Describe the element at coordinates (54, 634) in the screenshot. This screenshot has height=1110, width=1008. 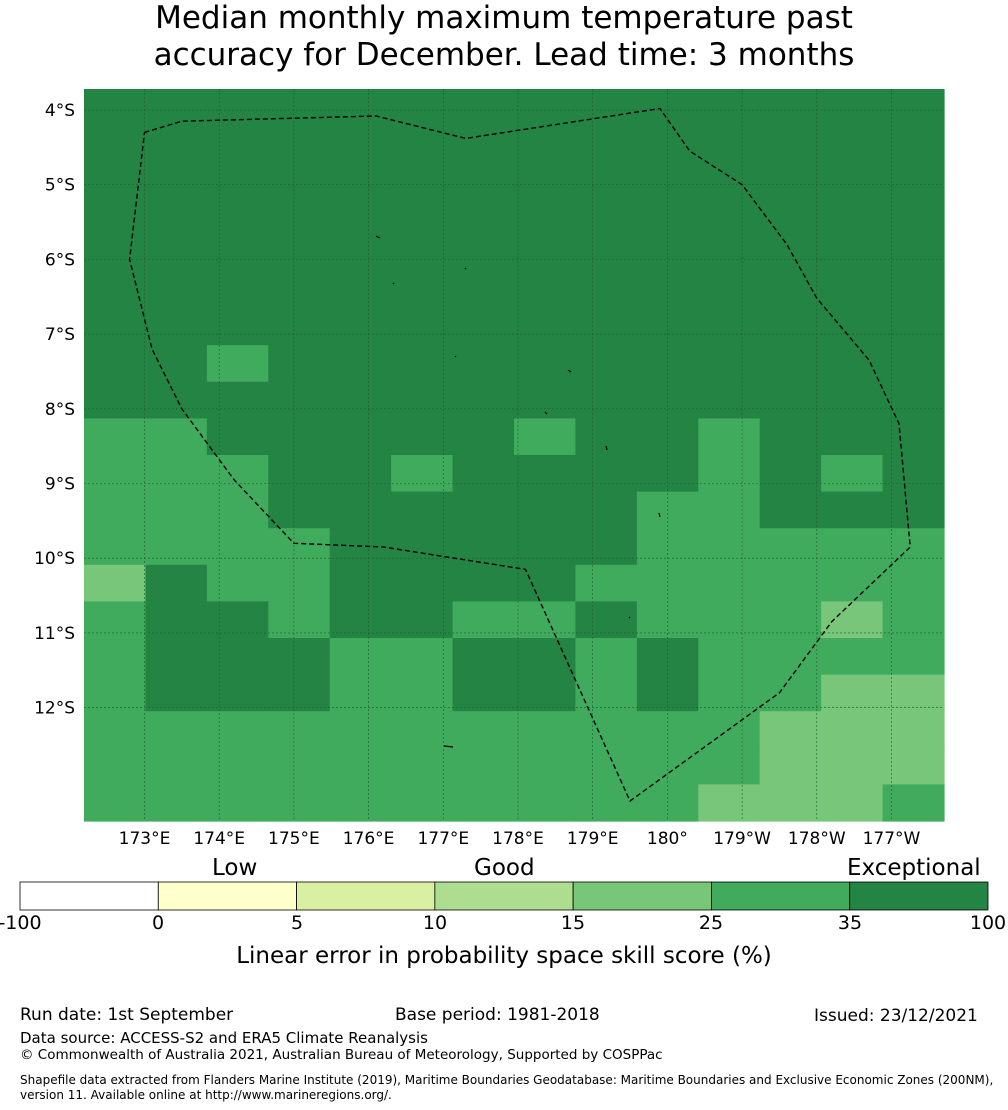
I see `latitude-label: 11°S` at that location.